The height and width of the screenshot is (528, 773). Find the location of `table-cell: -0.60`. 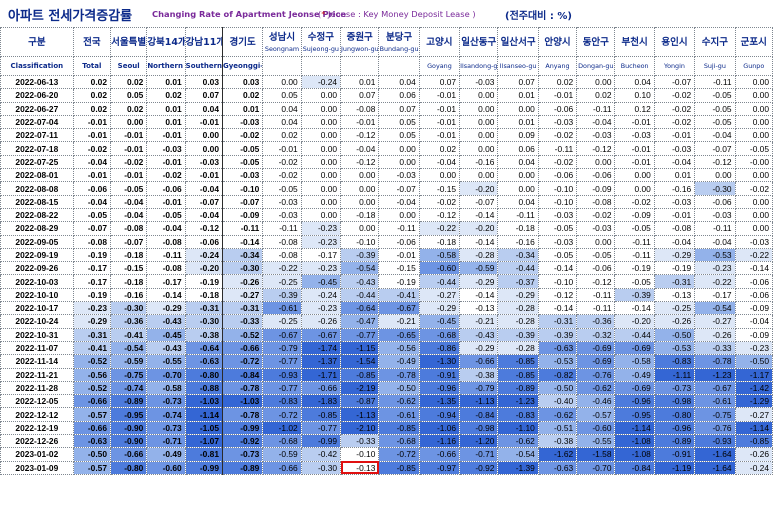

table-cell: -0.60 is located at coordinates (166, 467).